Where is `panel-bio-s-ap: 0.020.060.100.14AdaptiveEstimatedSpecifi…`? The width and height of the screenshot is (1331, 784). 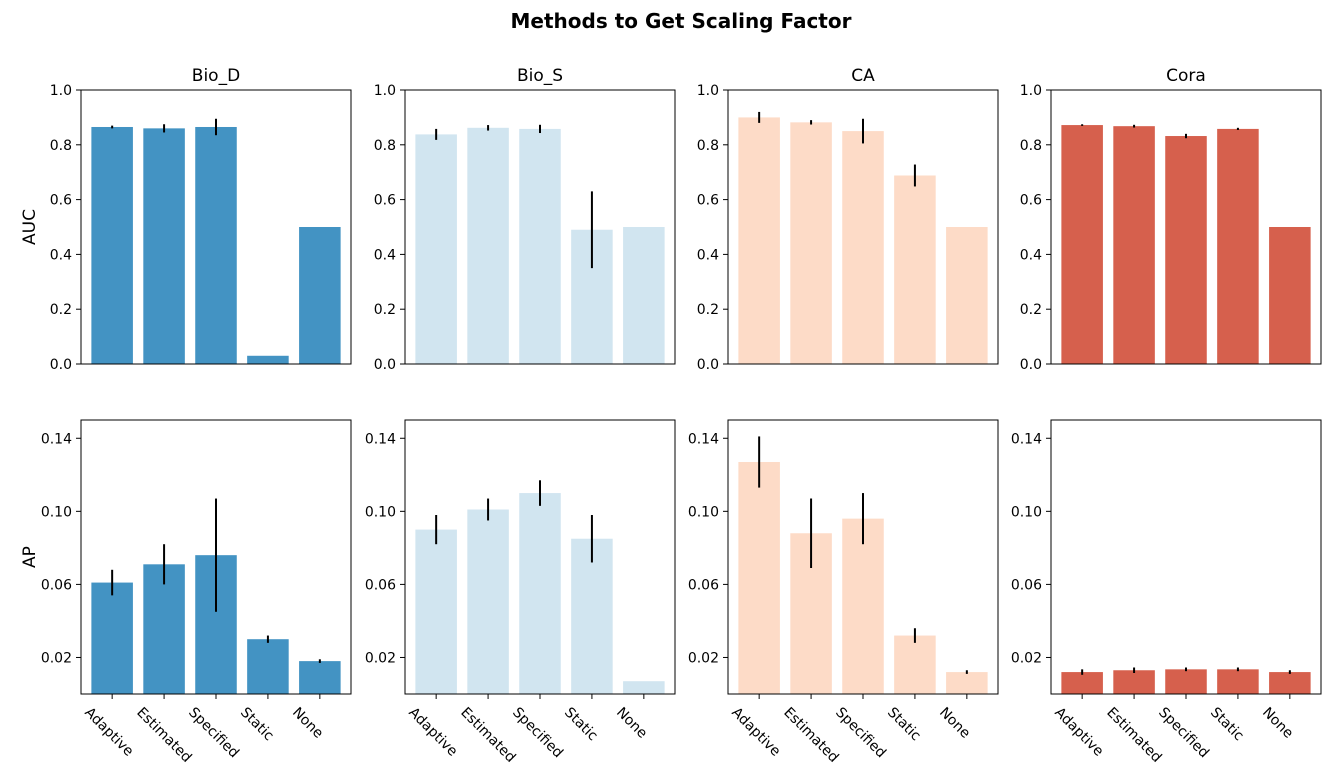
panel-bio-s-ap: 0.020.060.100.14AdaptiveEstimatedSpecifi… is located at coordinates (520, 592).